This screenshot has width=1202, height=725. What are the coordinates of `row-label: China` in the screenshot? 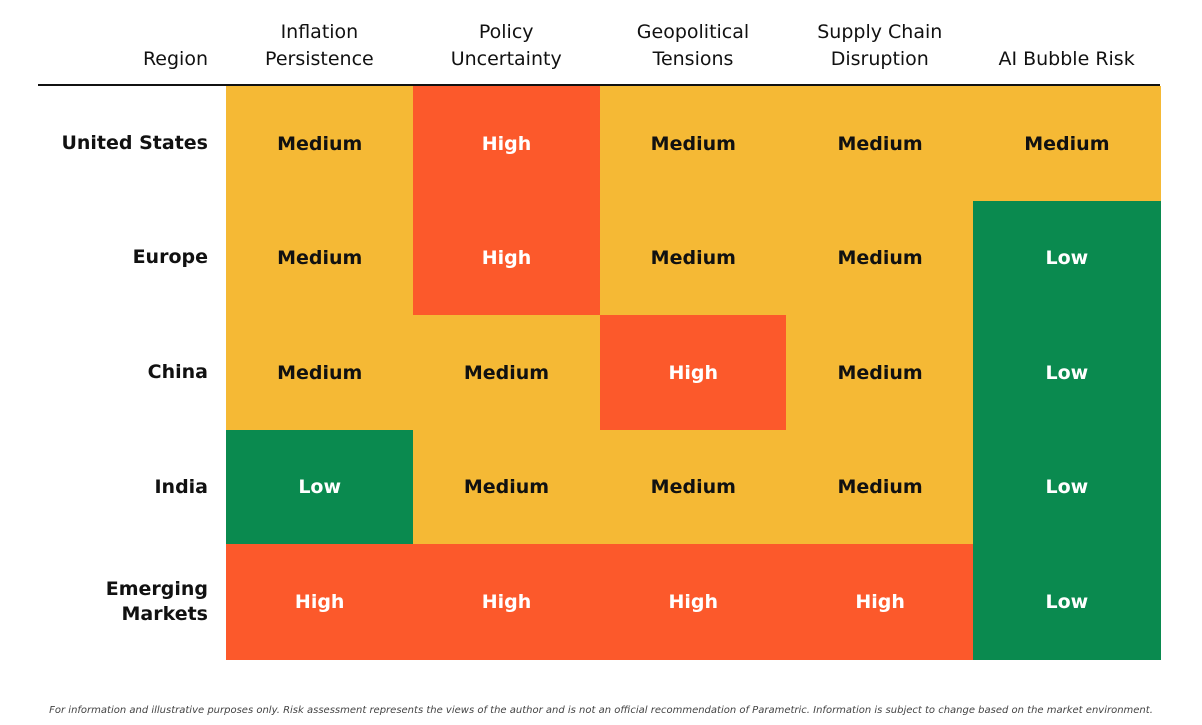 It's located at (177, 371).